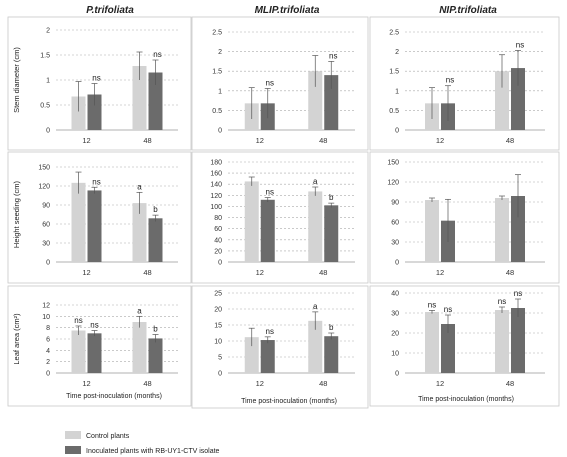 Image resolution: width=567 pixels, height=457 pixels. What do you see at coordinates (280, 83) in the screenshot?
I see `chart-panel-m-stem: 0 0.5 1 1.5 2 2.5 ns 12 ns 48` at bounding box center [280, 83].